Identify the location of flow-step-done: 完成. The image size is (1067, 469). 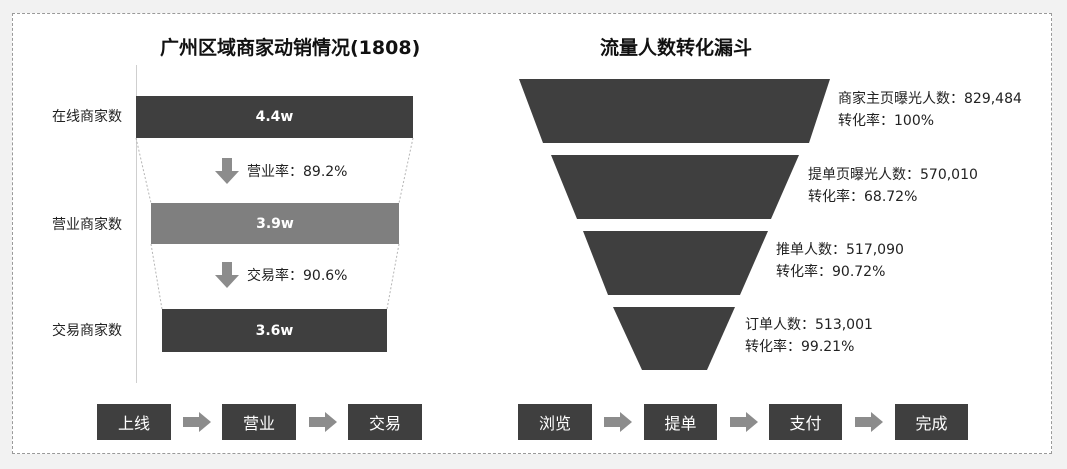
(931, 422).